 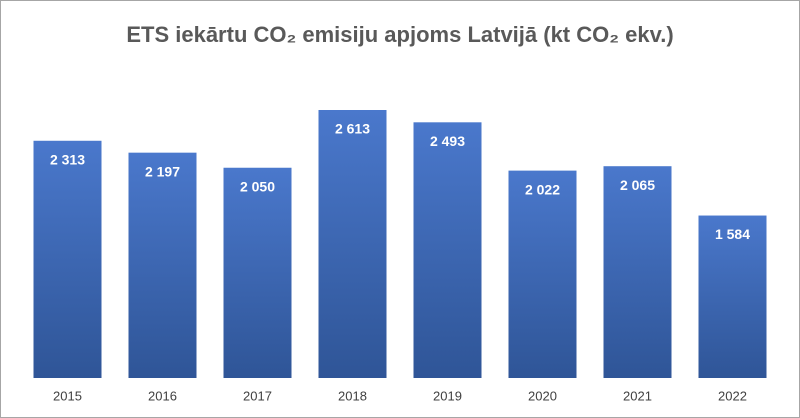 What do you see at coordinates (352, 395) in the screenshot?
I see `x-tick-label: 2018` at bounding box center [352, 395].